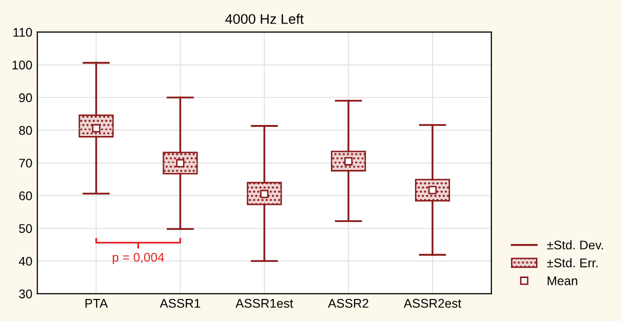 Image resolution: width=622 pixels, height=321 pixels. What do you see at coordinates (572, 263) in the screenshot?
I see `text: ±Std. Err.` at bounding box center [572, 263].